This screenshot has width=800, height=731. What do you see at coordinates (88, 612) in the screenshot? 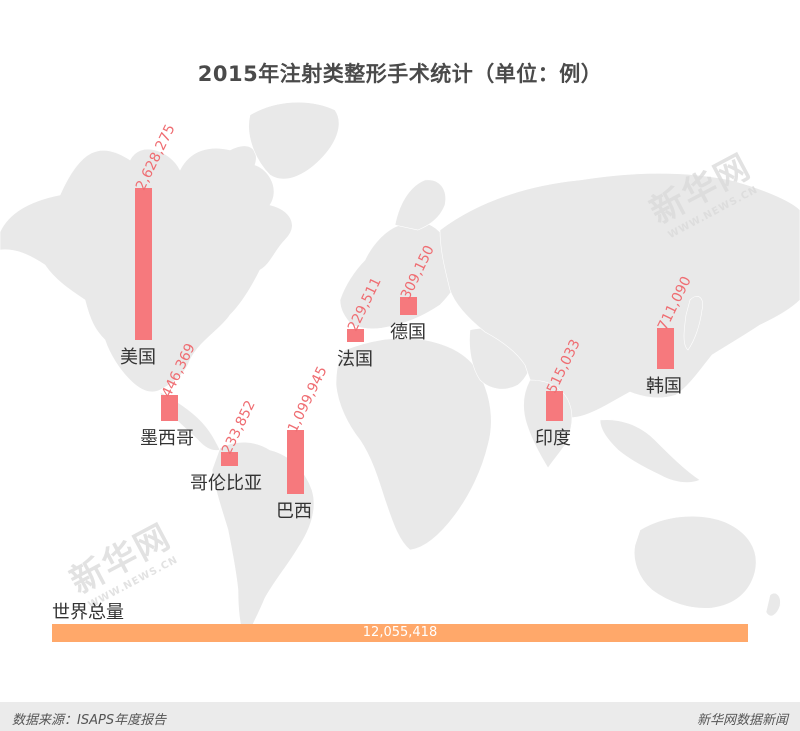
I see `total-label: 世界总量` at bounding box center [88, 612].